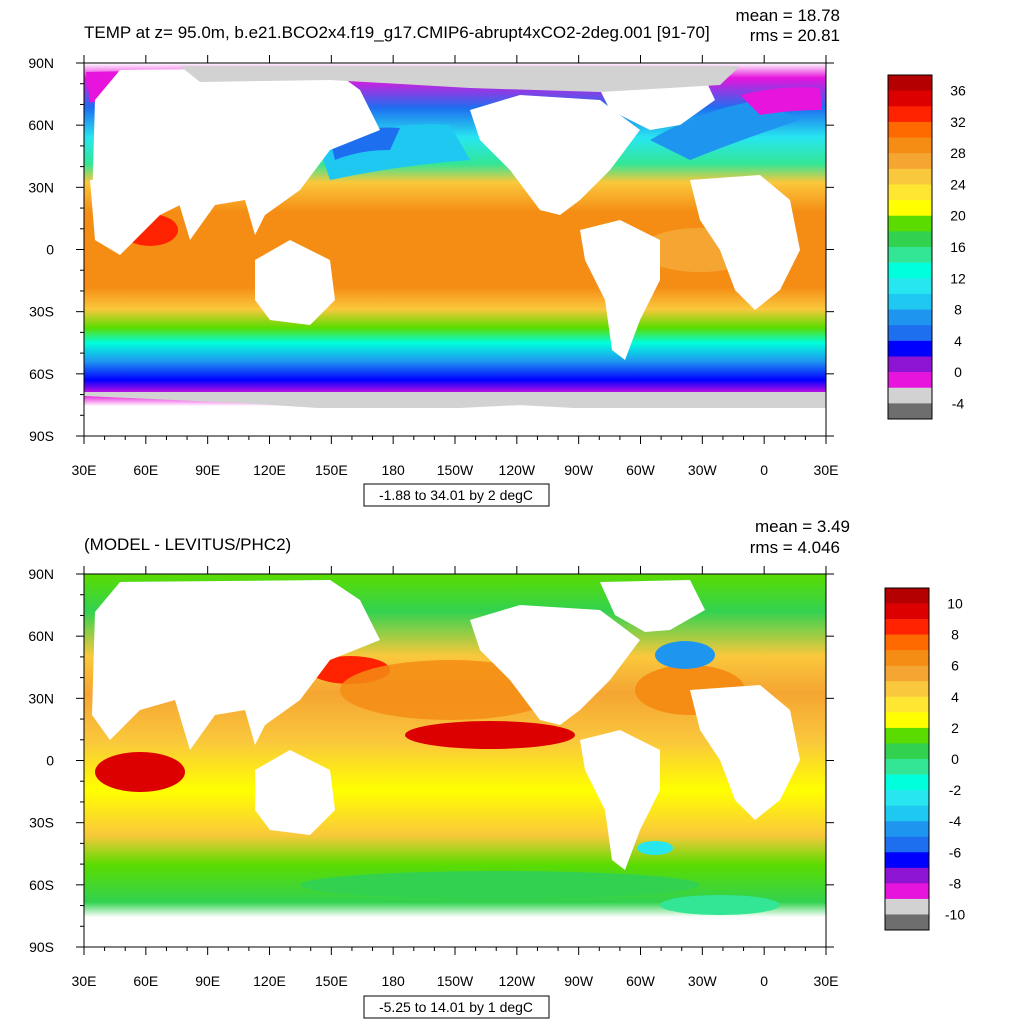 The height and width of the screenshot is (1024, 1024). What do you see at coordinates (795, 35) in the screenshot?
I see `panel-1-rms: rms = 20.81` at bounding box center [795, 35].